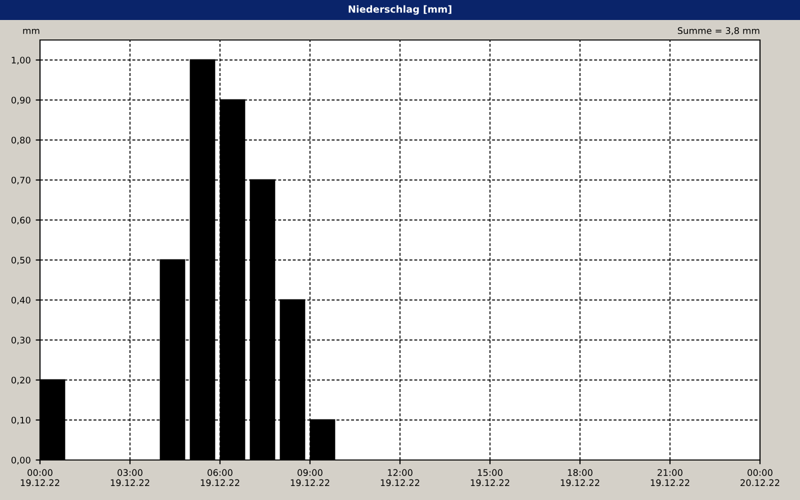  I want to click on chart-title: Niederschlag [mm], so click(400, 10).